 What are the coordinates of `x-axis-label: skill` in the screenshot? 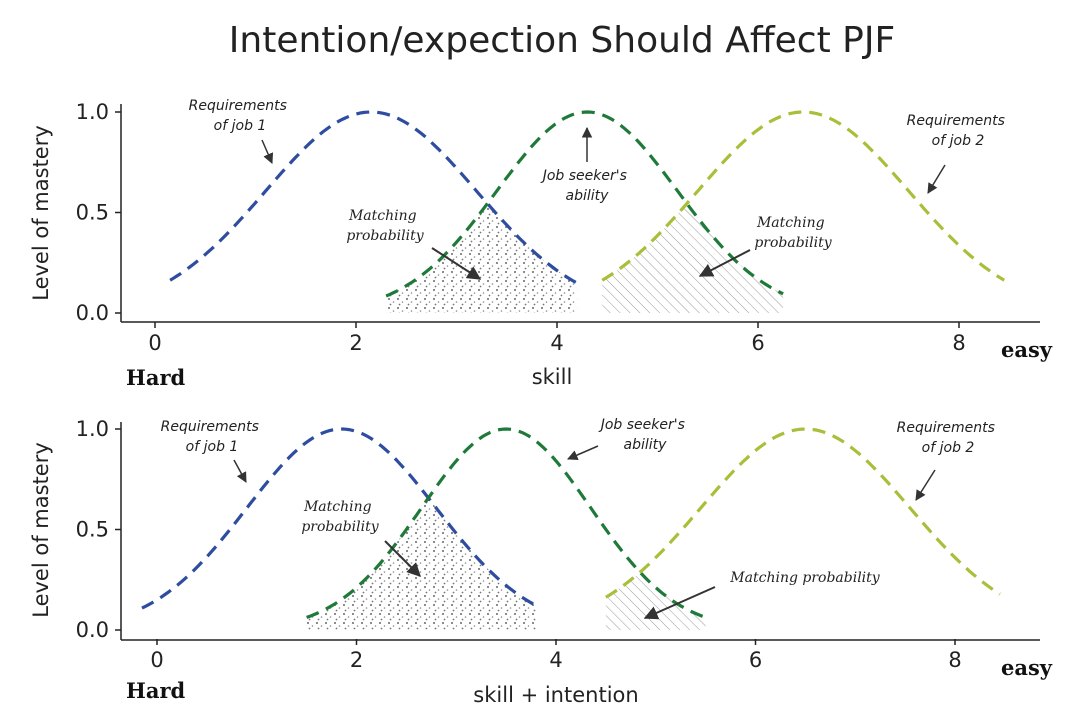 It's located at (552, 377).